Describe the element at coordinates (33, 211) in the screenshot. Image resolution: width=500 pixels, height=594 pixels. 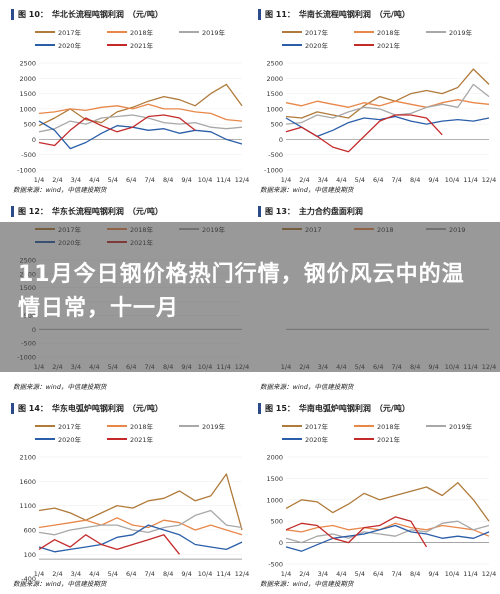
I see `figure-number: 图 12：` at that location.